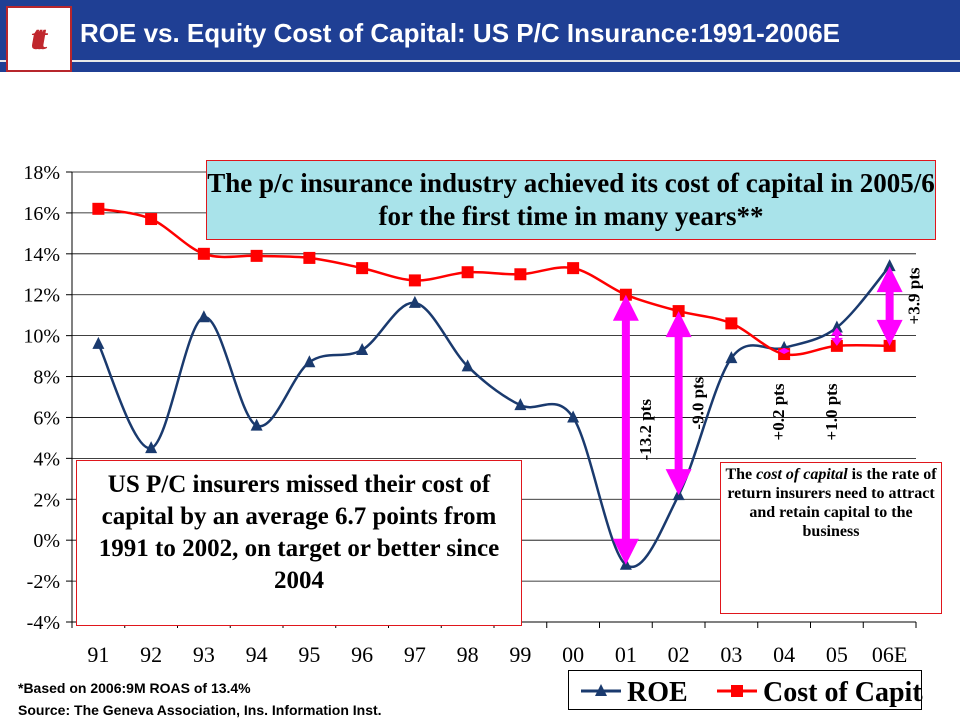 This screenshot has height=720, width=960. Describe the element at coordinates (46, 459) in the screenshot. I see `y-tick-label: 4%` at that location.